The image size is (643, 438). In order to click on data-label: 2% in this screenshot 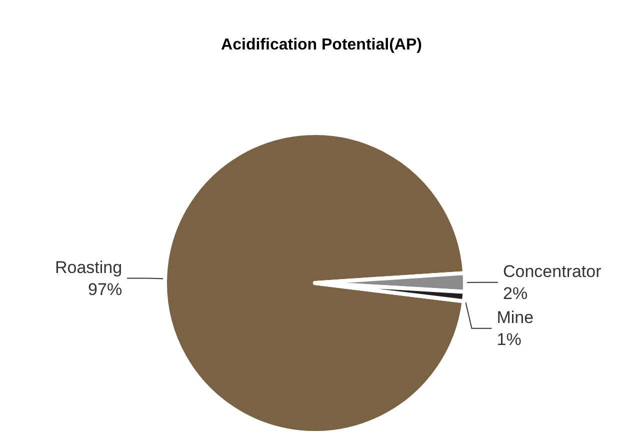, I will do `click(515, 293)`.